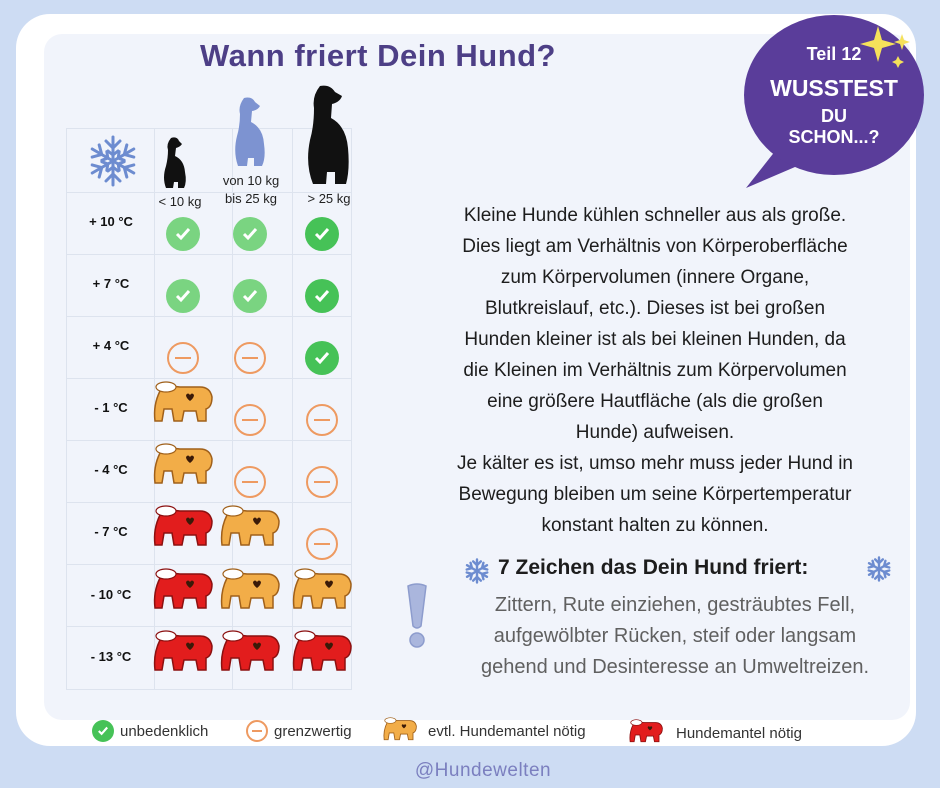 The image size is (940, 788). Describe the element at coordinates (834, 95) in the screenshot. I see `badge-bubble` at that location.